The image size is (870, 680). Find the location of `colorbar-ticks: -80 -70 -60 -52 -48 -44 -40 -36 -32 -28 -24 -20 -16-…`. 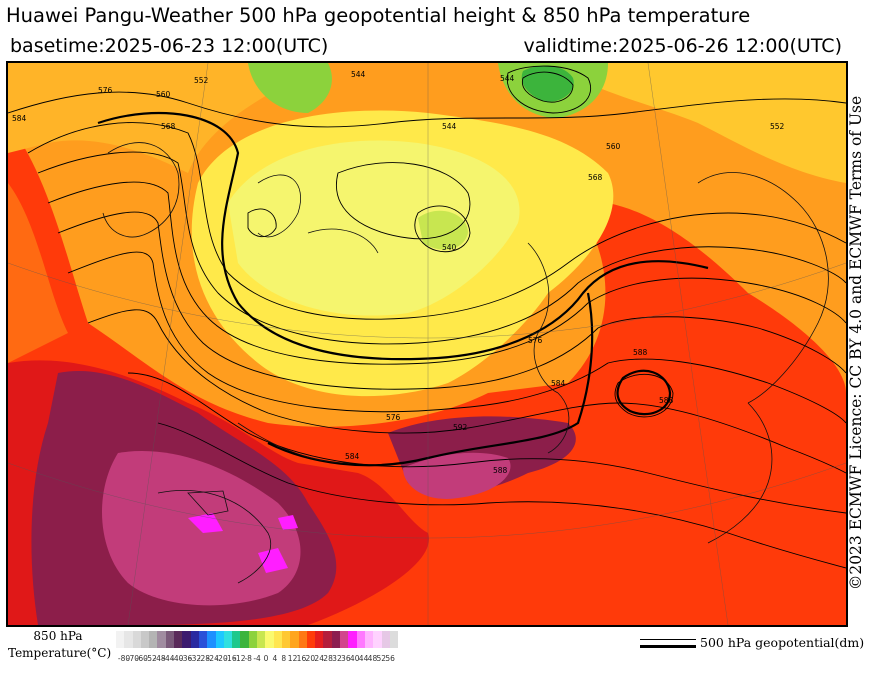

colorbar-ticks: -80 -70 -60 -52 -48 -44 -40 -36 -32 -28 -24 -20 -16-… is located at coordinates (371, 659).